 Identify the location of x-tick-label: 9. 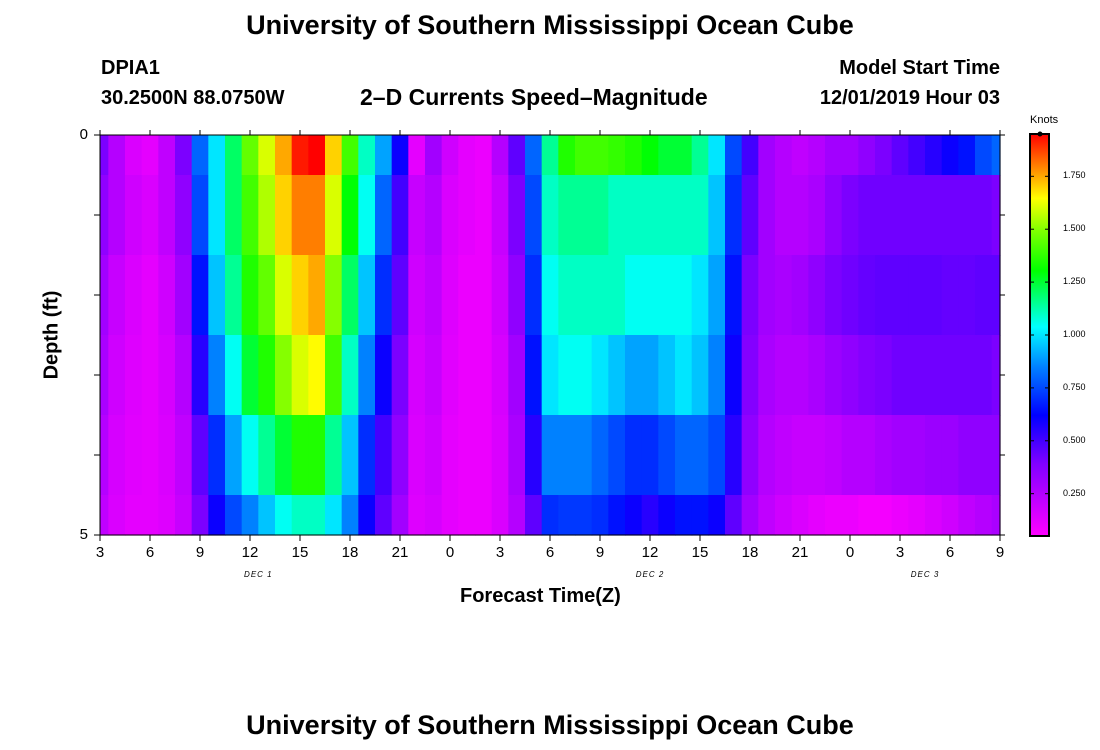
(600, 552).